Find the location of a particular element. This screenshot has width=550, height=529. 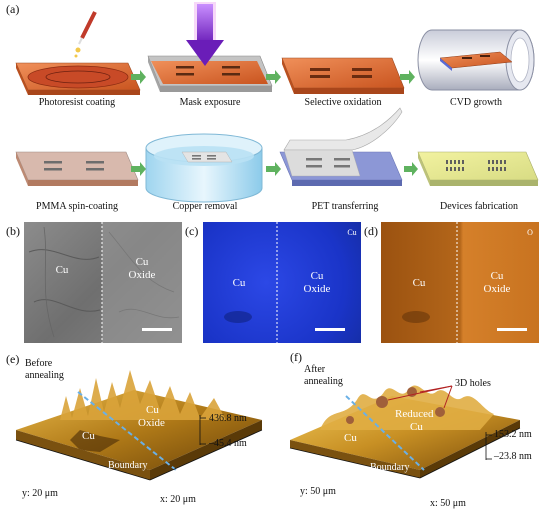

step-devices-fabrication-graphic is located at coordinates (478, 168).